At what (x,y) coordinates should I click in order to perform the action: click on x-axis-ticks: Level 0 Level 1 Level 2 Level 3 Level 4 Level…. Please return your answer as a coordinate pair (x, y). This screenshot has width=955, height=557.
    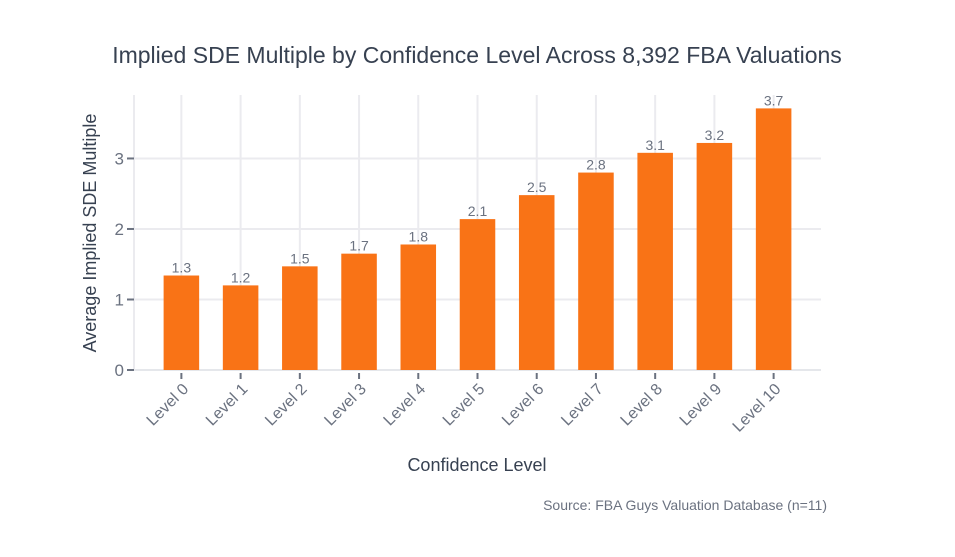
    Looking at the image, I should click on (464, 404).